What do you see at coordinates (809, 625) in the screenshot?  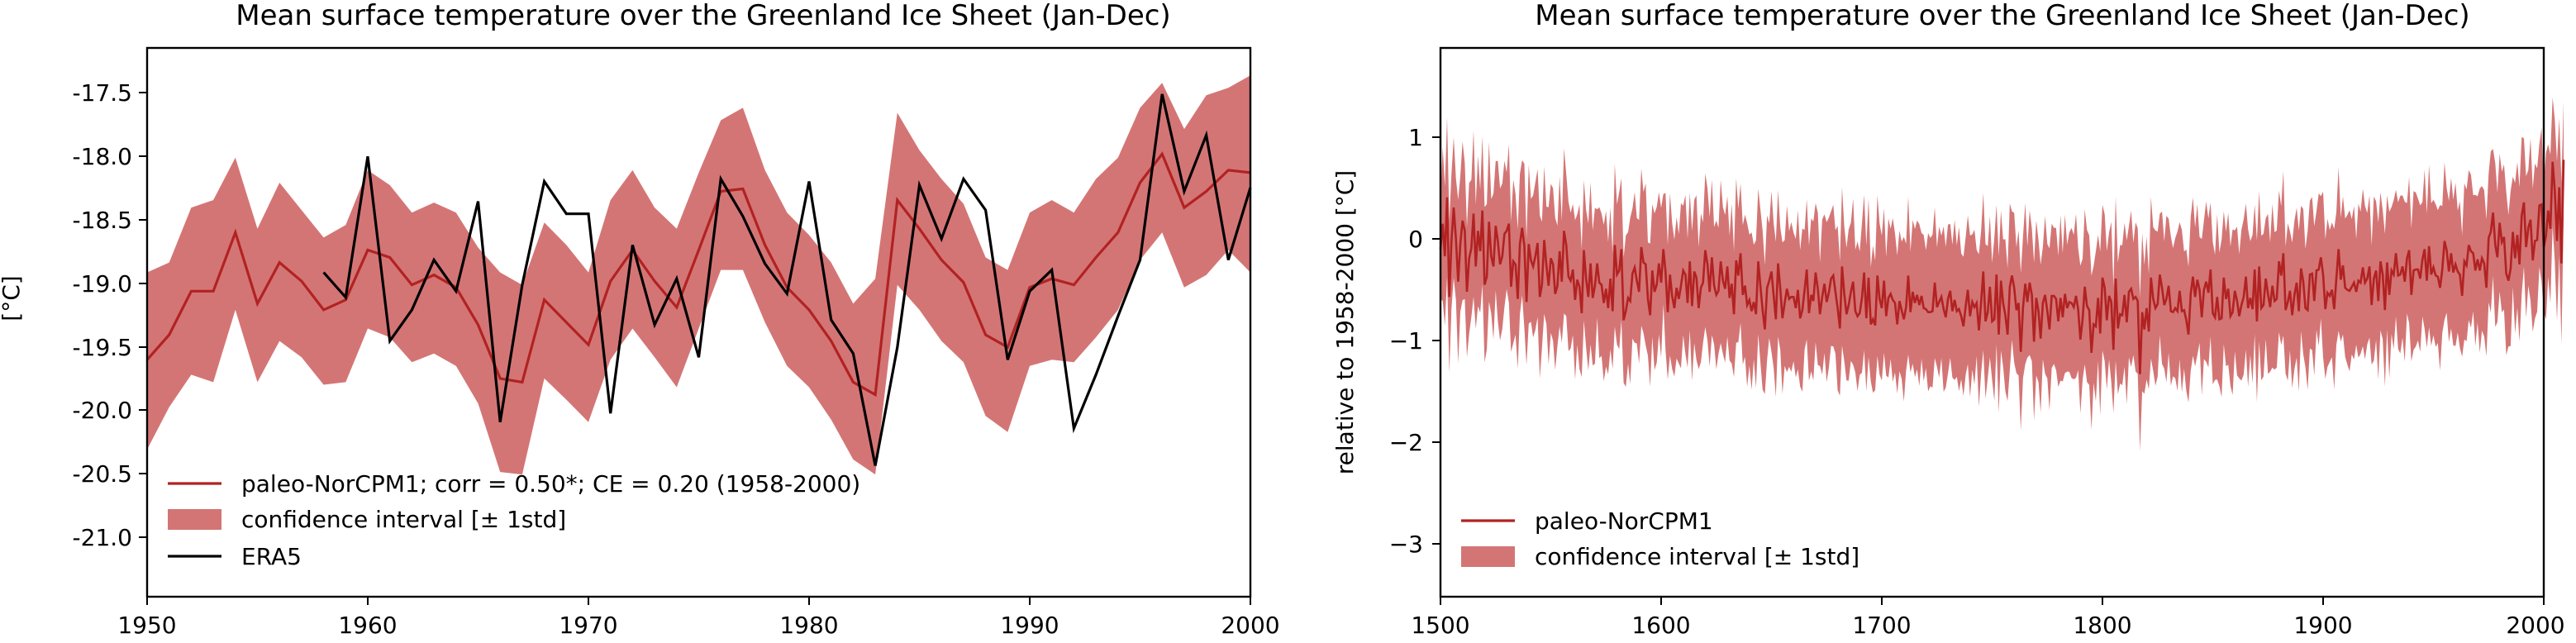 I see `left-x-tick-label: 1980` at bounding box center [809, 625].